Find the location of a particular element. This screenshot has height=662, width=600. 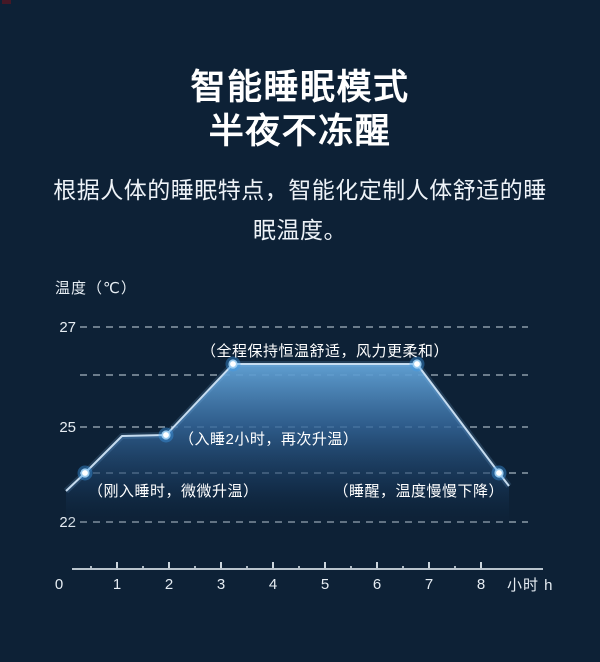

x-tick-label-3: 3 is located at coordinates (221, 584).